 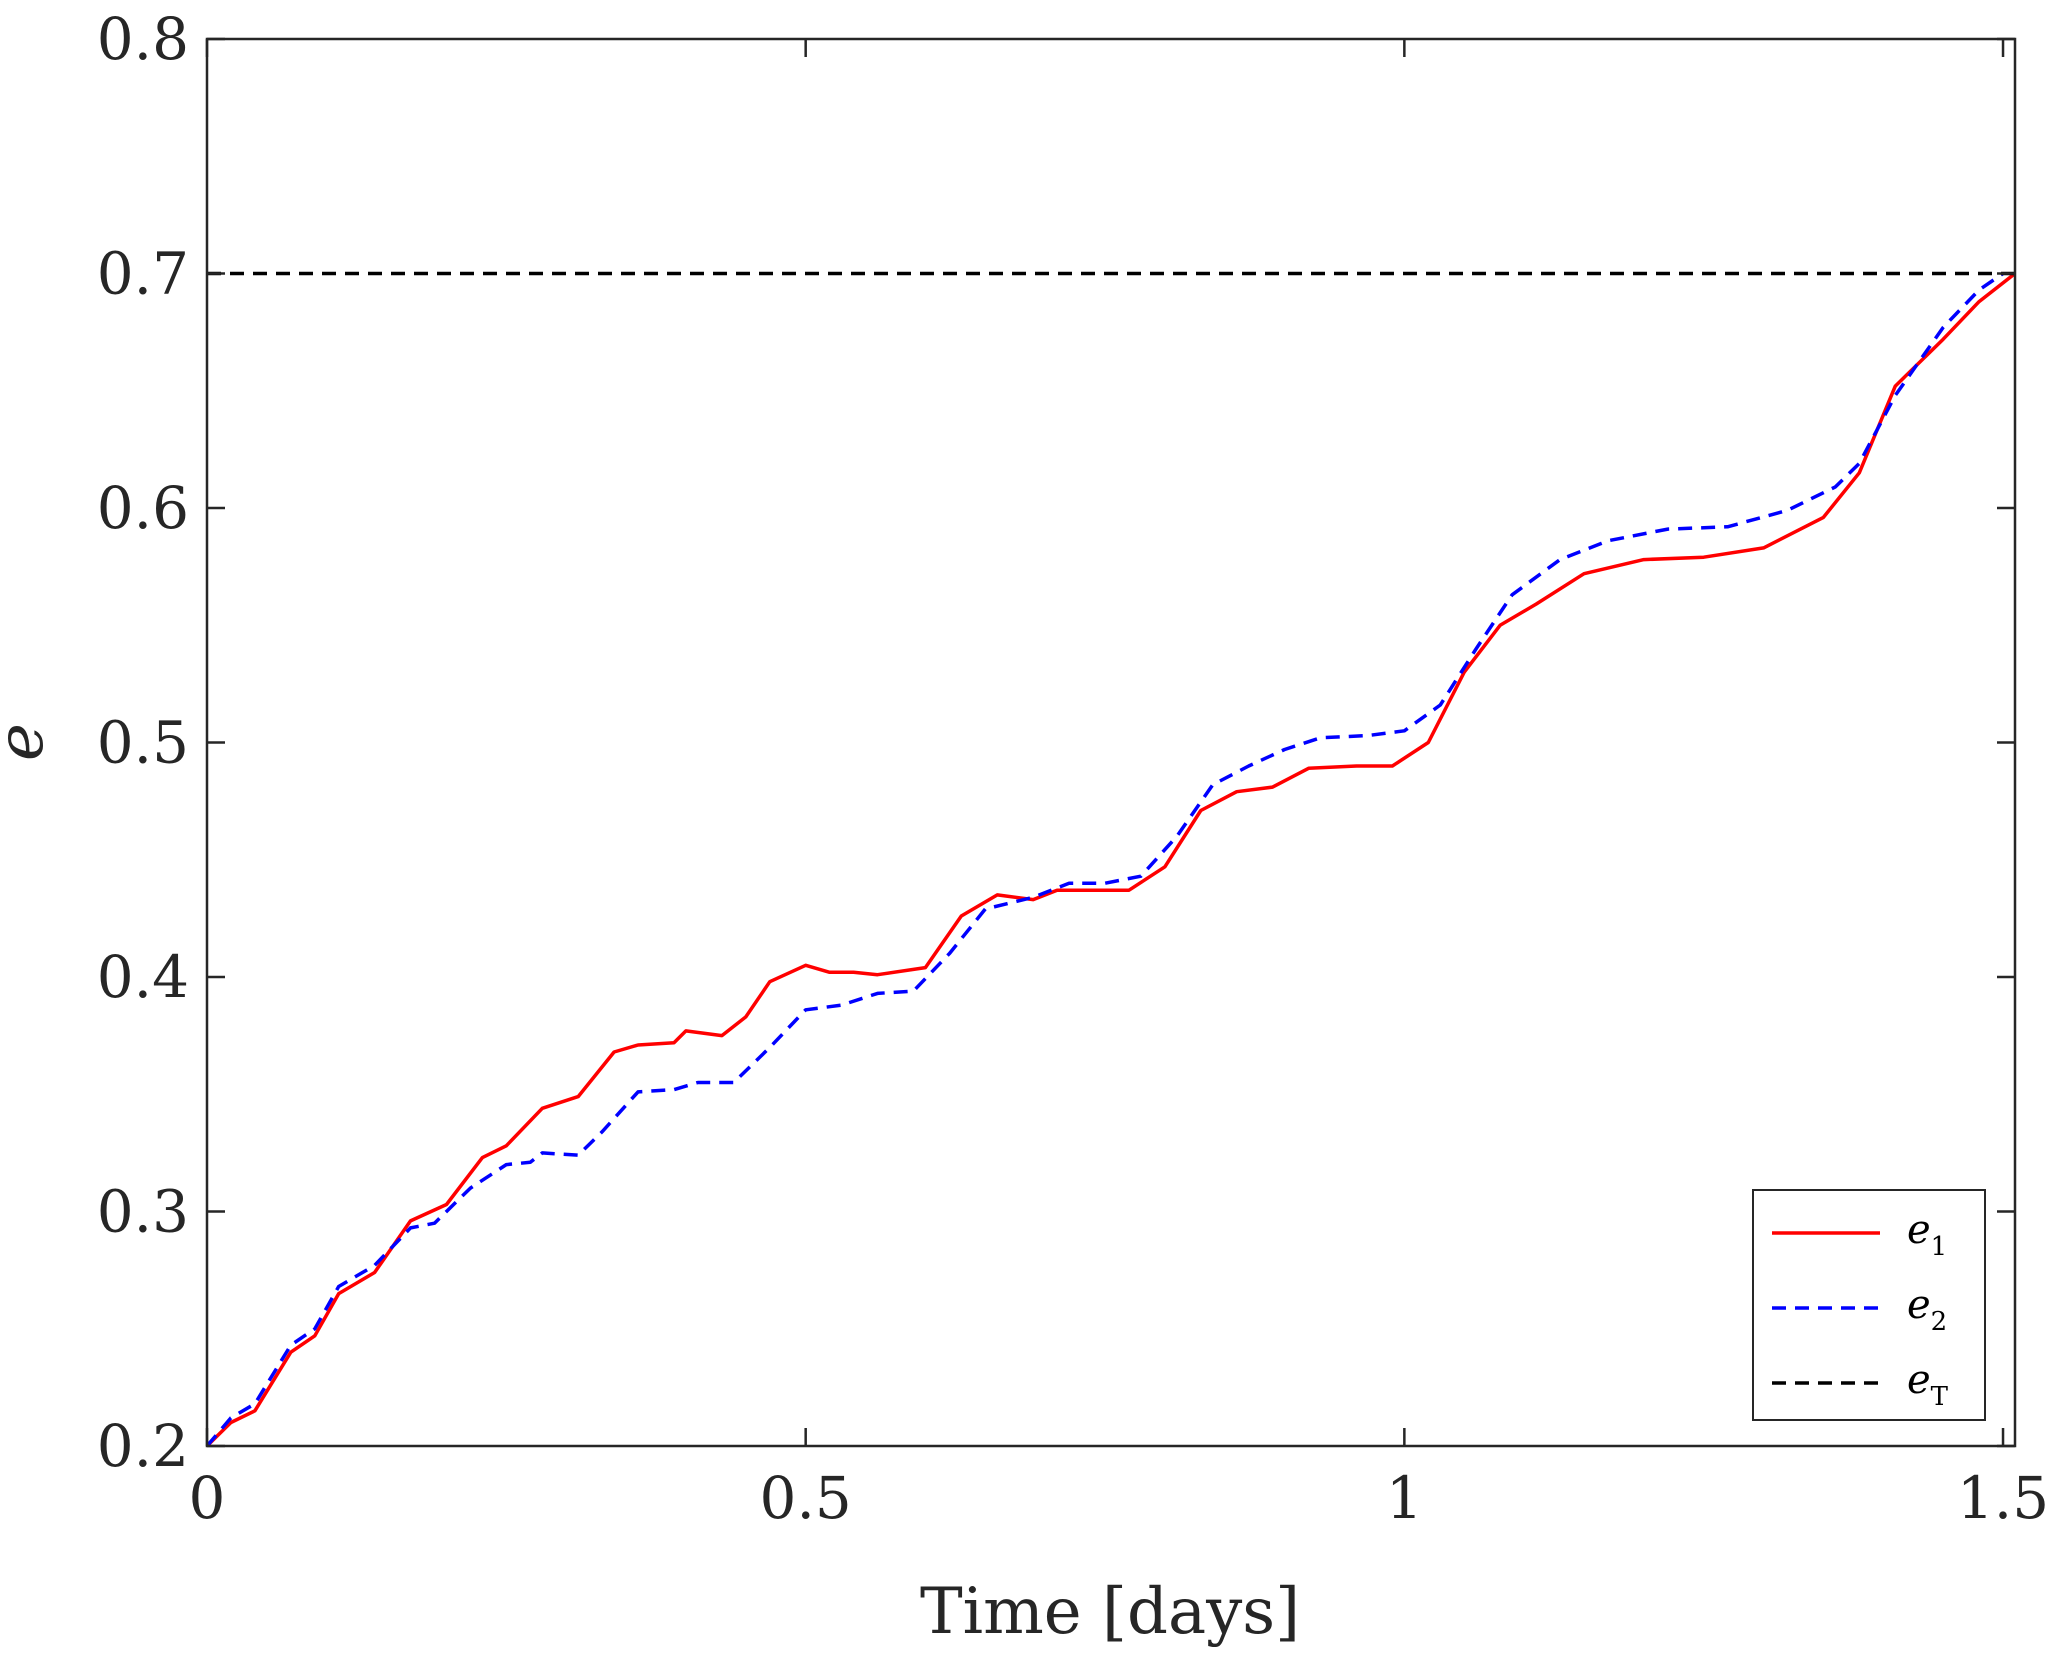 I want to click on x-tick-label: 0, so click(x=207, y=1498).